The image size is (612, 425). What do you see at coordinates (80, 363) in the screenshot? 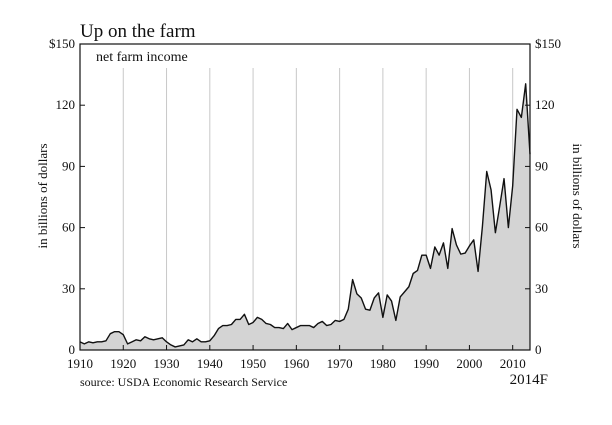
I see `x-tick-label: 1910` at bounding box center [80, 363].